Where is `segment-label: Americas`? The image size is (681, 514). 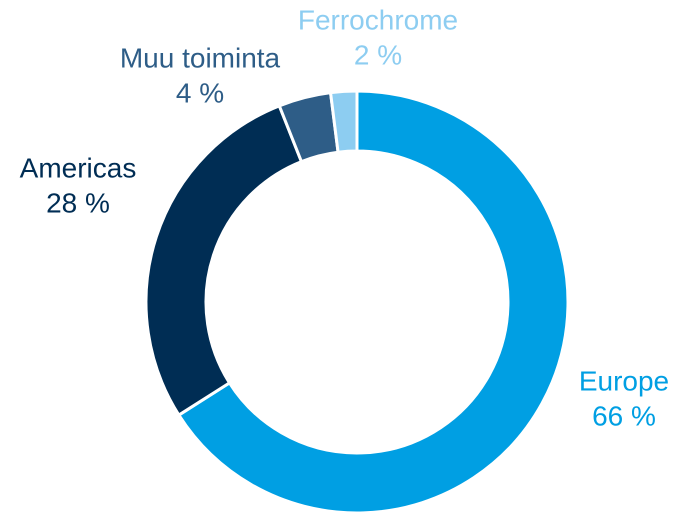 segment-label: Americas is located at coordinates (78, 167).